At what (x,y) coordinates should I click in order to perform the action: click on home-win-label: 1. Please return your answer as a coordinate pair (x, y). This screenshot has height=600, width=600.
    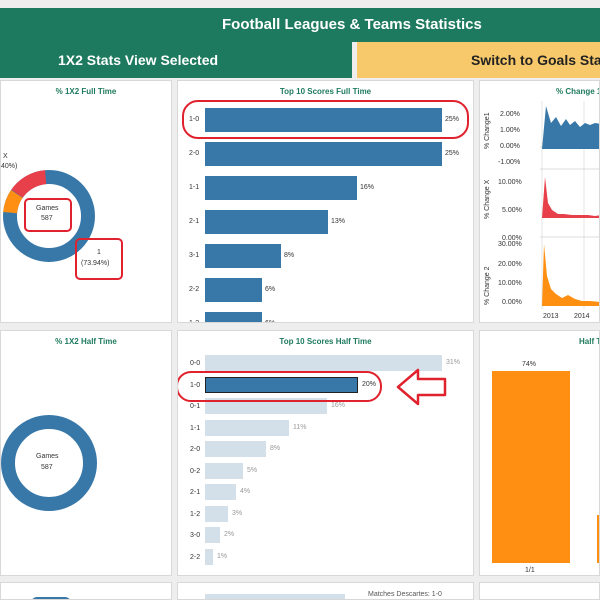
    Looking at the image, I should click on (99, 252).